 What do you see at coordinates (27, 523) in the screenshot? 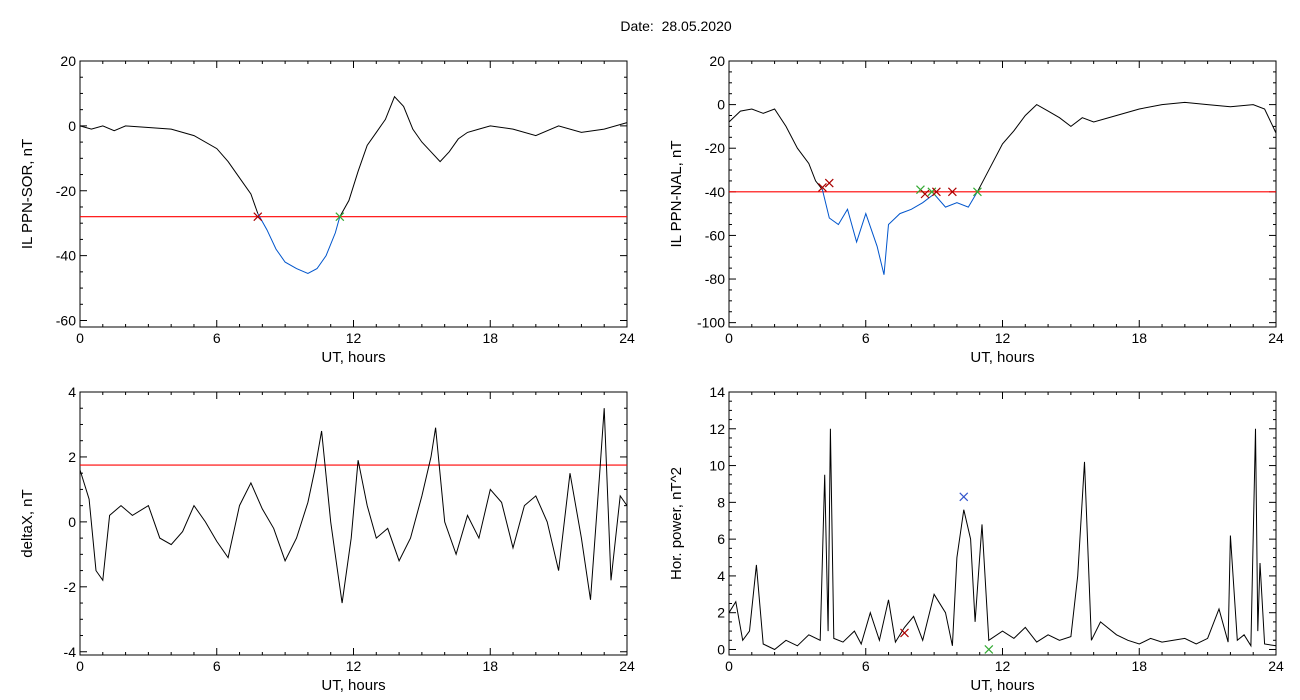
I see `y-axis-label: deltaX, nT` at bounding box center [27, 523].